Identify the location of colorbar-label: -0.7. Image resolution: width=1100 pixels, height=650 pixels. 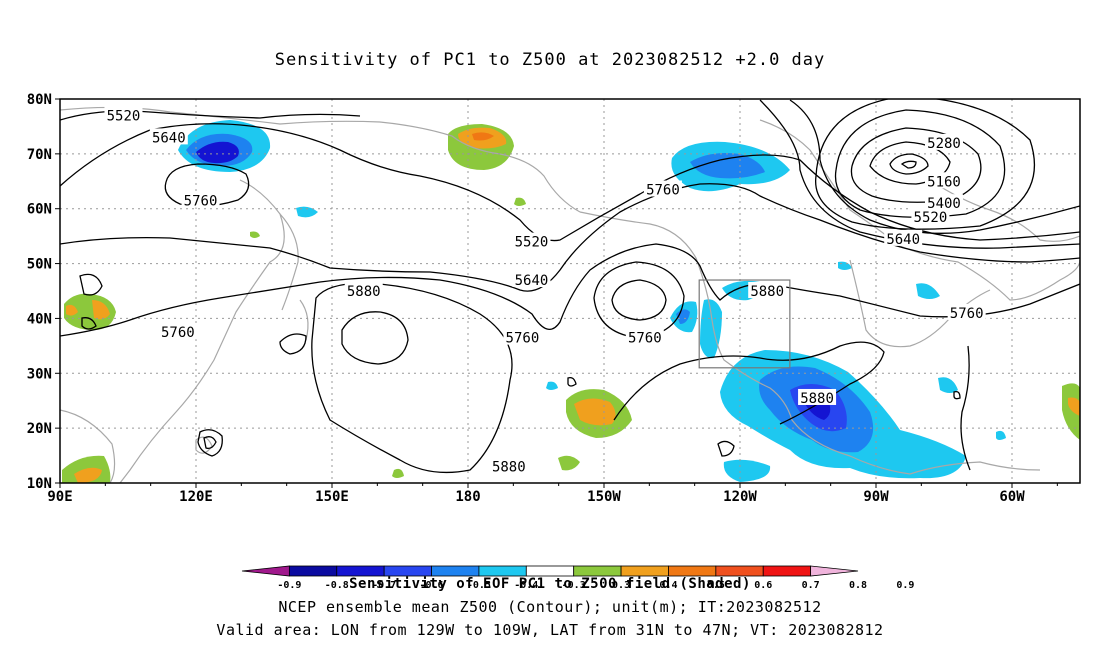
(384, 585).